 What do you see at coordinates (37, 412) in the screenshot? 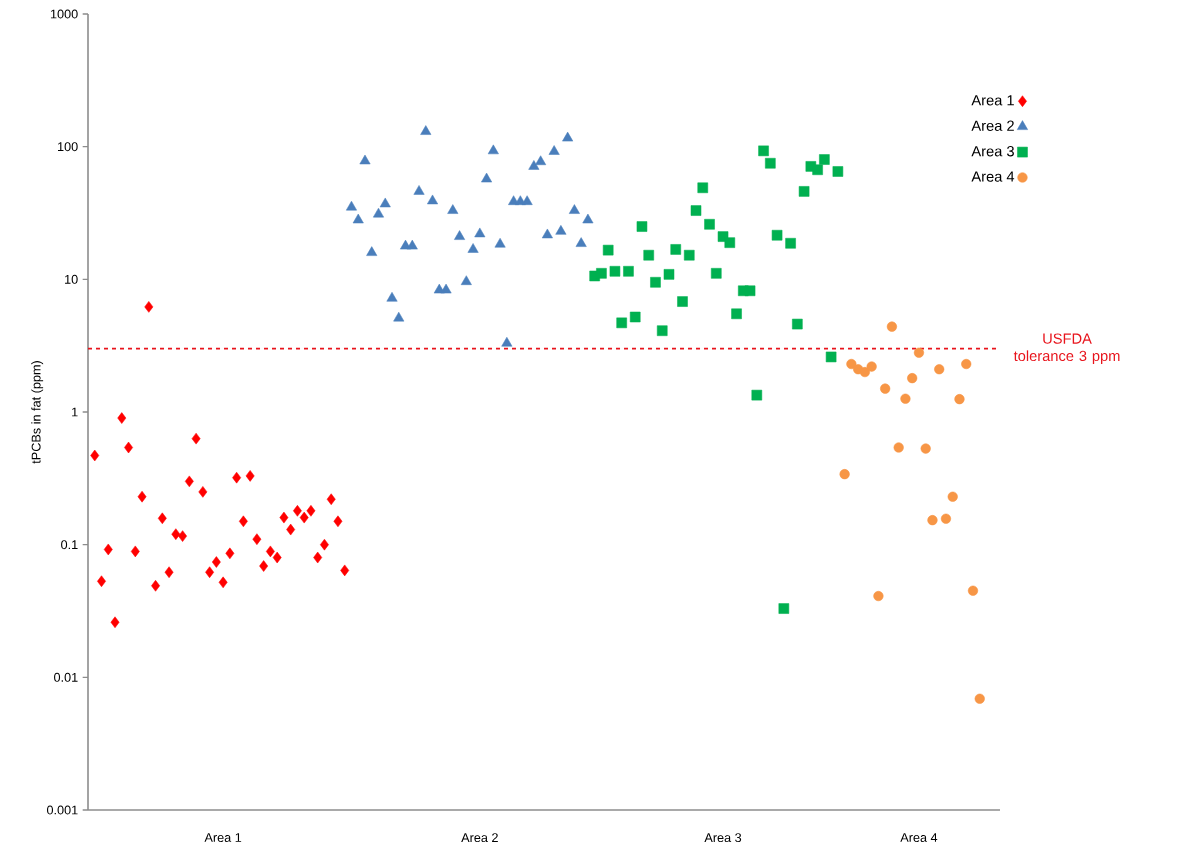
I see `y-axis-title: tPCBs in fat (ppm)` at bounding box center [37, 412].